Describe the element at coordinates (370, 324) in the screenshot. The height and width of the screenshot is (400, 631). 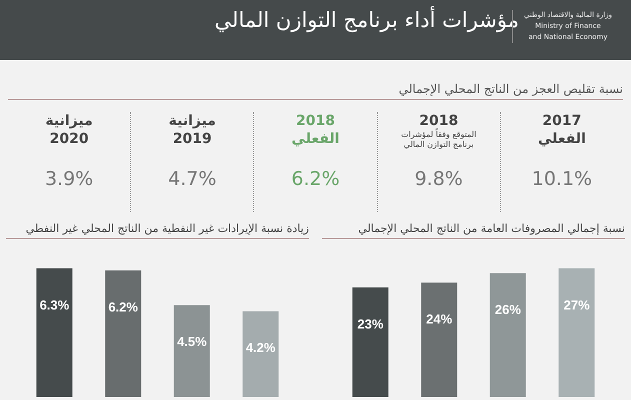
I see `data-label: 23%` at that location.